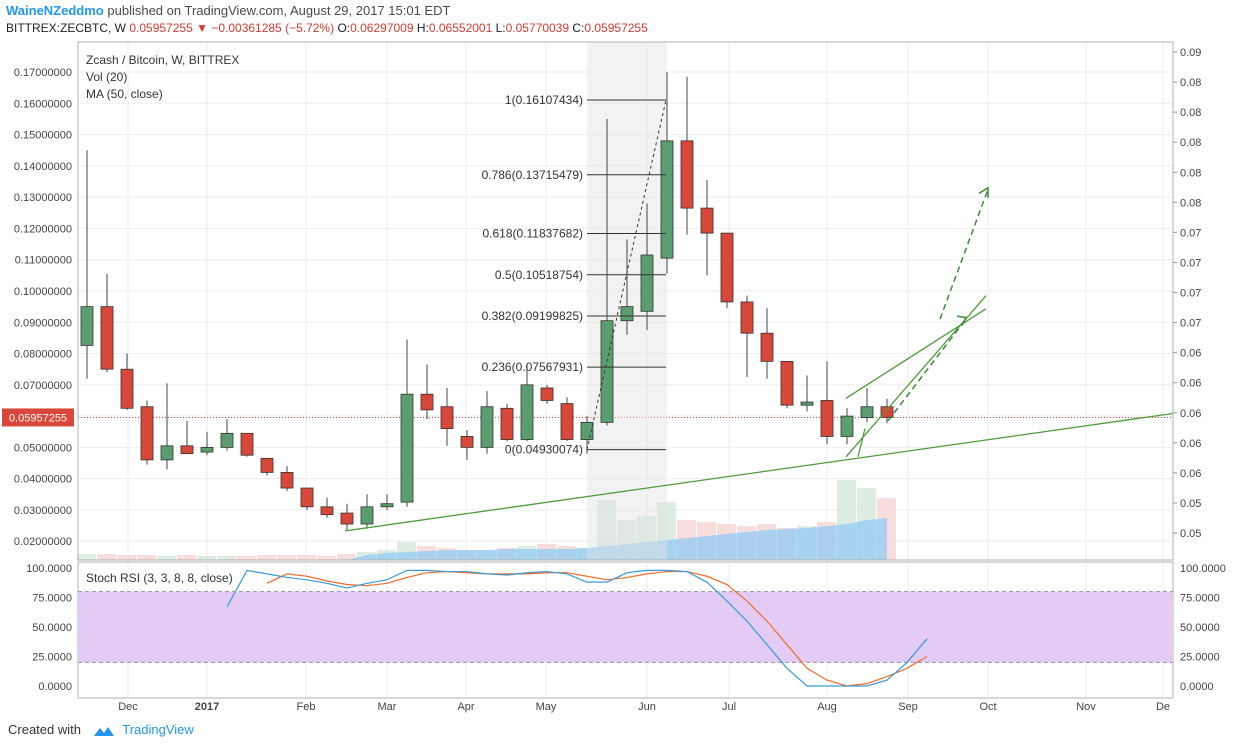 The height and width of the screenshot is (751, 1236). What do you see at coordinates (1200, 658) in the screenshot?
I see `stoch-right-label: 25.0000` at bounding box center [1200, 658].